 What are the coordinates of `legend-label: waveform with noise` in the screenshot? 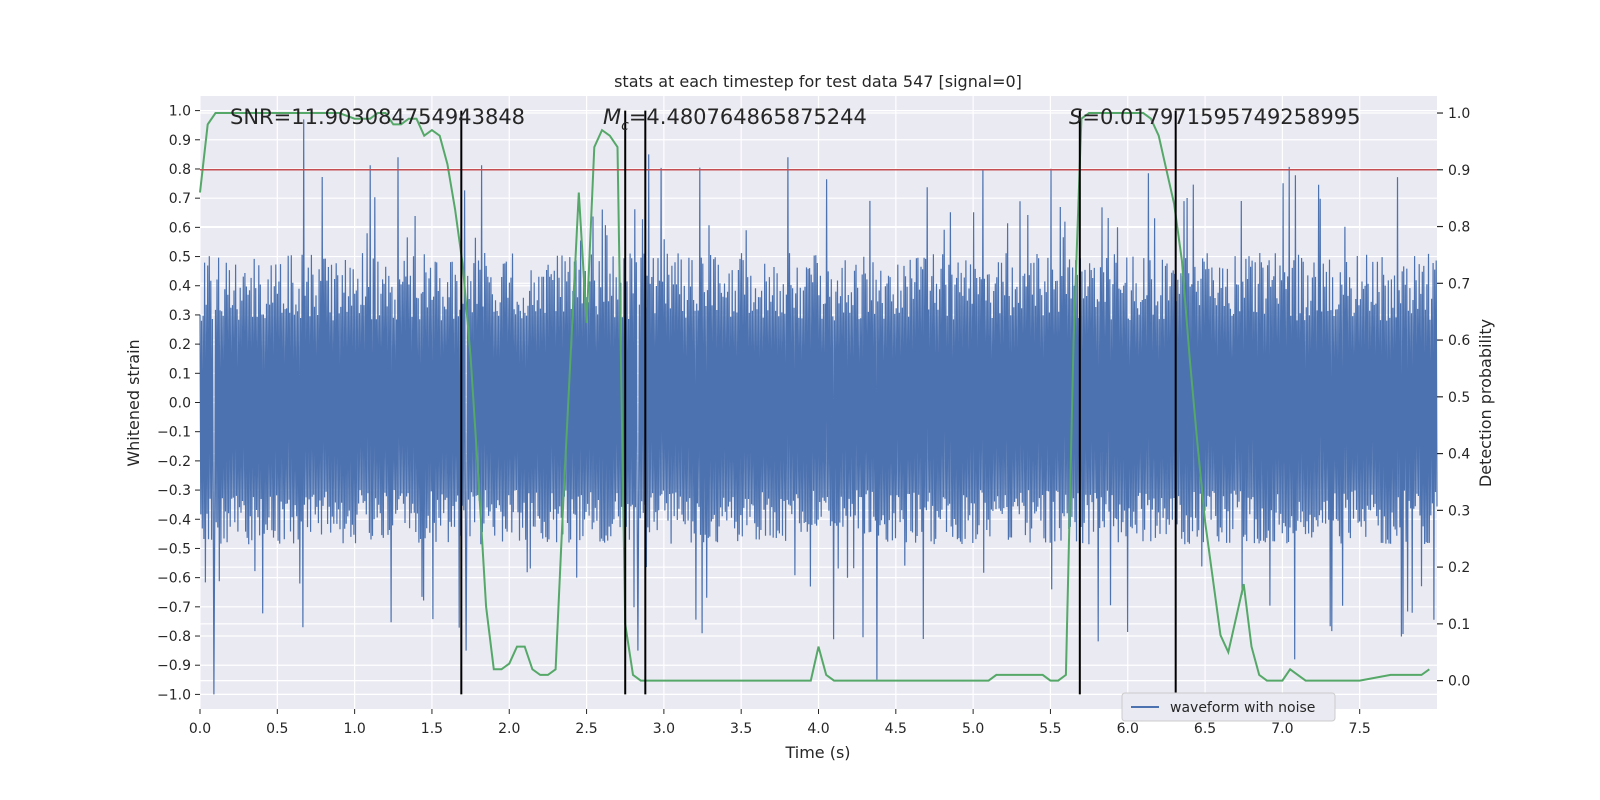 It's located at (1242, 708).